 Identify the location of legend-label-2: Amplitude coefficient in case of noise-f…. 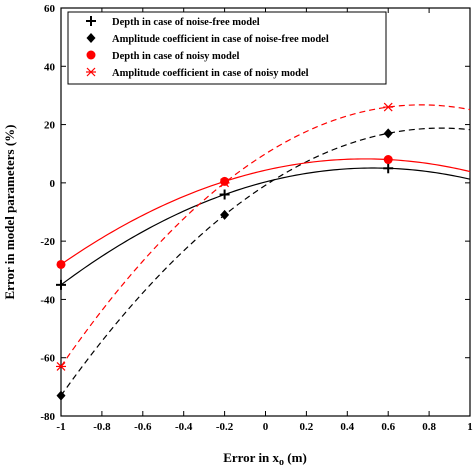
(220, 39).